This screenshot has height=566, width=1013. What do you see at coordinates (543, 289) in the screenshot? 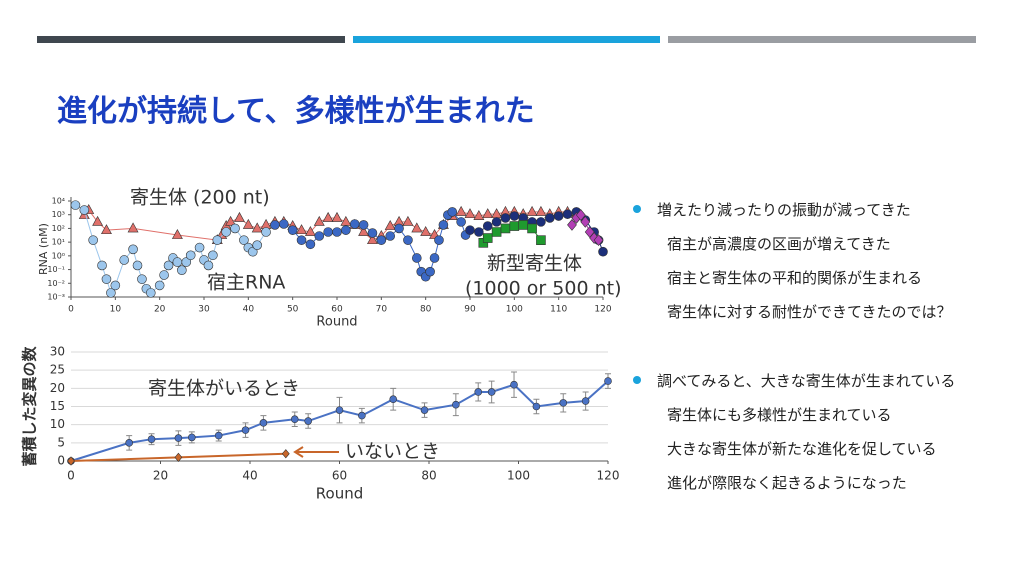
I see `annotation: (1000 or 500 nt)` at bounding box center [543, 289].